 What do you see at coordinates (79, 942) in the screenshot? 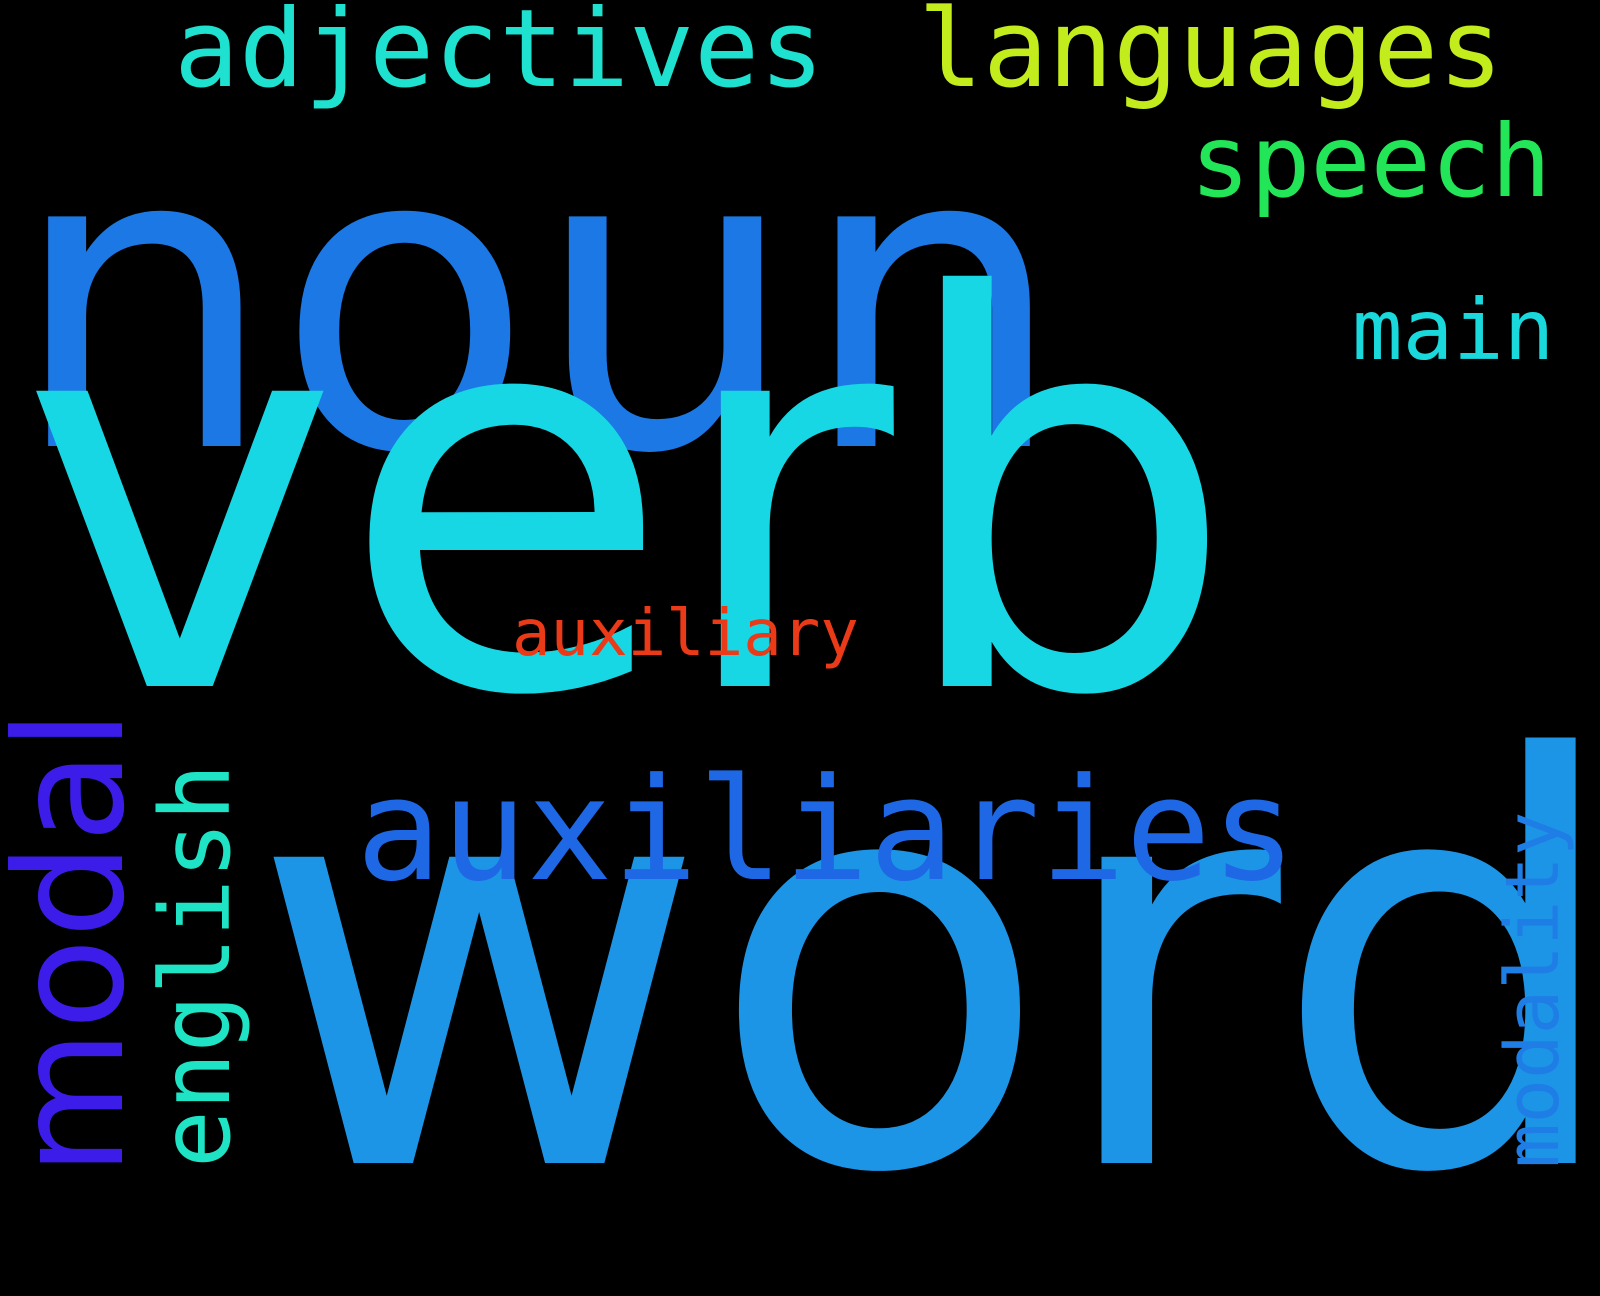
I see `word-modal: modal` at bounding box center [79, 942].